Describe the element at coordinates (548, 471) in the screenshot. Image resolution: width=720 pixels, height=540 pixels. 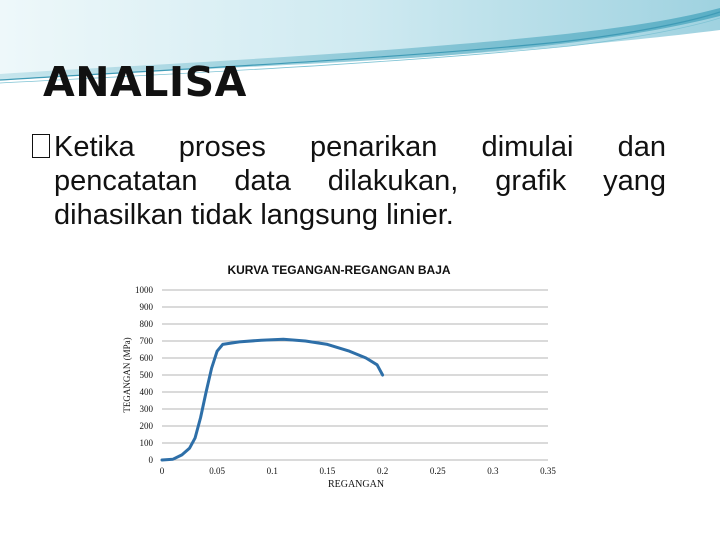
I see `x-tick-label: 0.35` at that location.